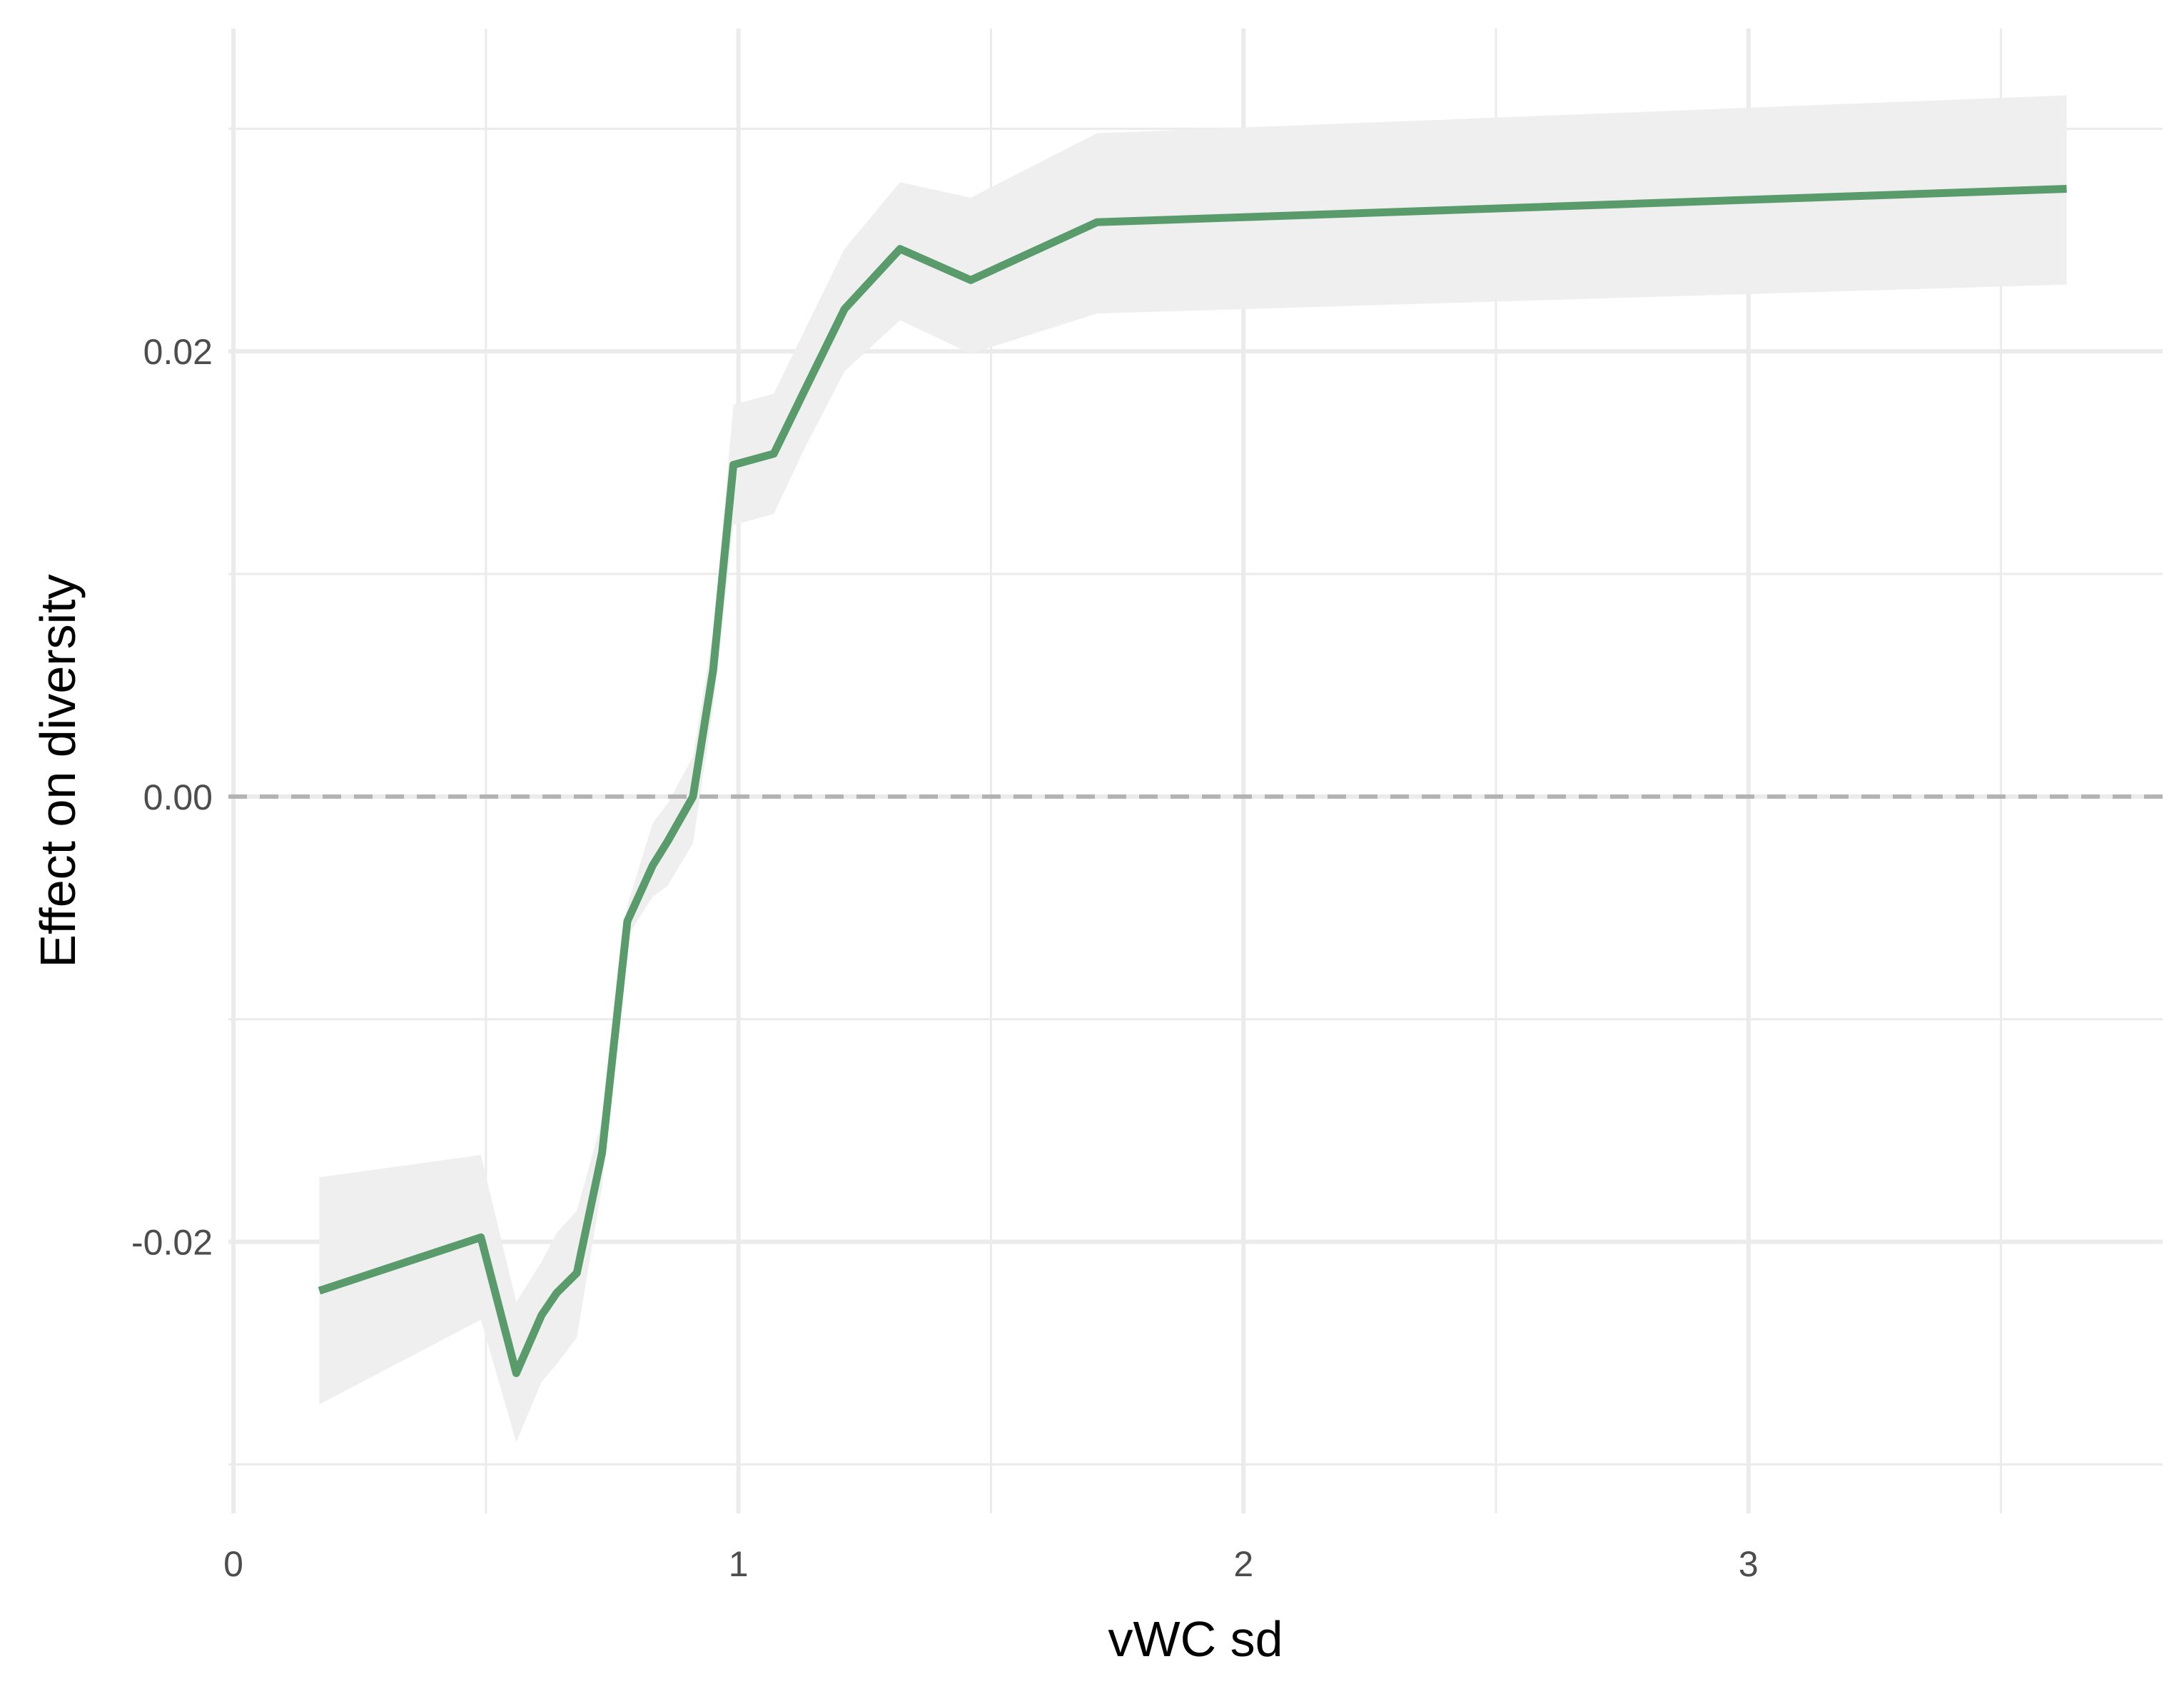 The width and height of the screenshot is (2184, 1699). I want to click on y-axis-title: Effect on diversity, so click(58, 770).